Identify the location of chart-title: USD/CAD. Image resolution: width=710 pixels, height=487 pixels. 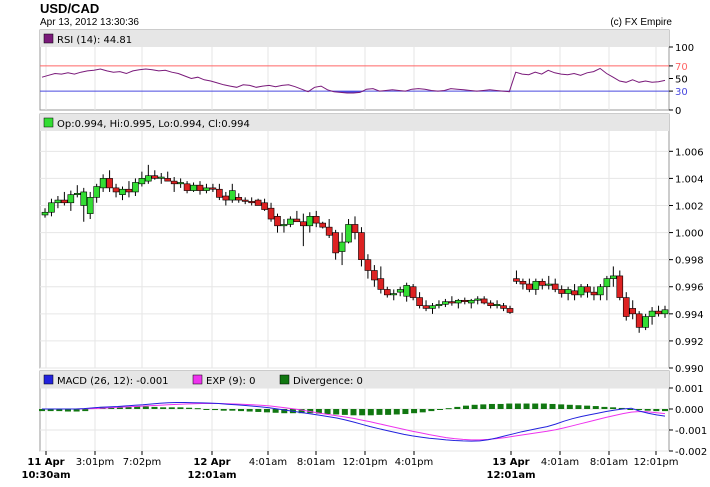
(70, 8).